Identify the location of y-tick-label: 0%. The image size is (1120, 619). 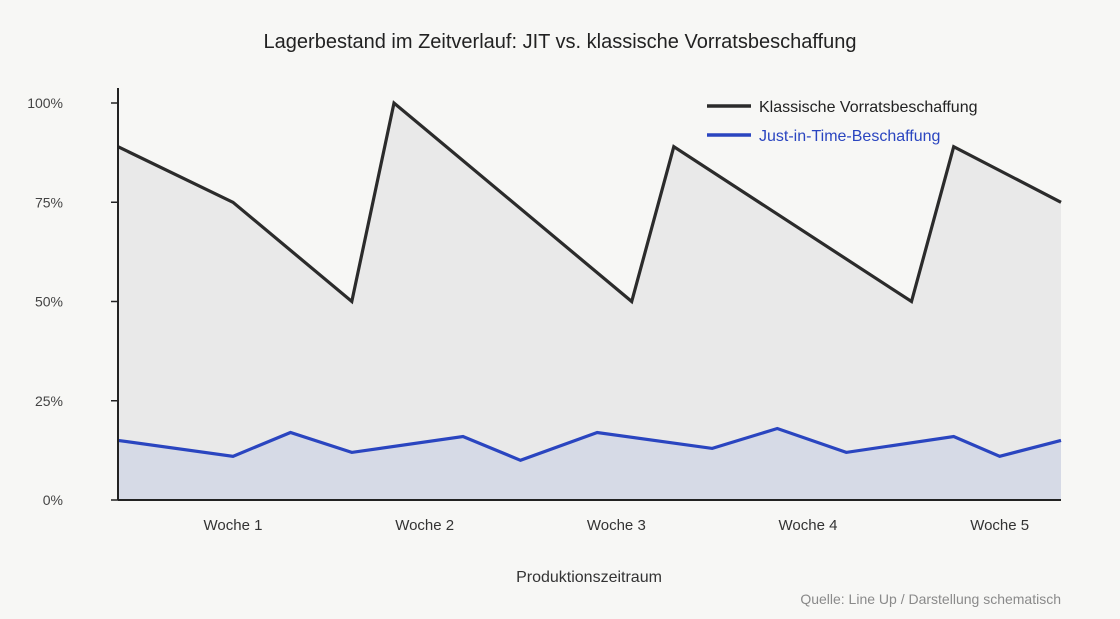
(53, 500).